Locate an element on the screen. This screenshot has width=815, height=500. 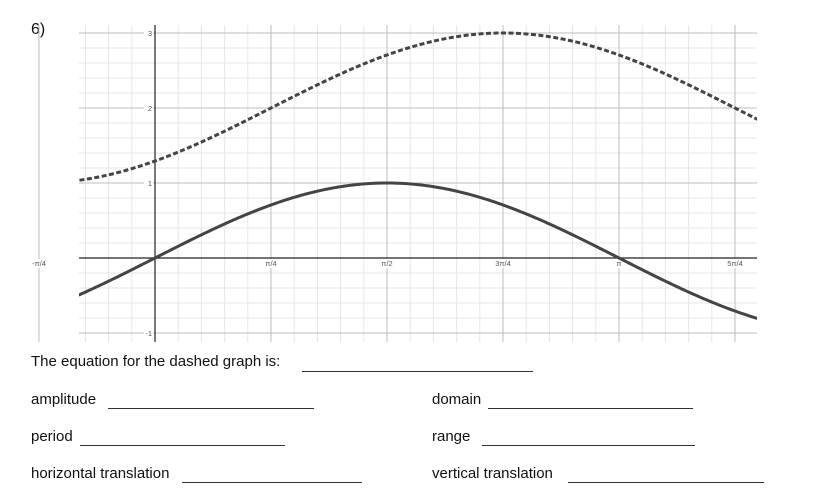
period-label: period is located at coordinates (52, 436).